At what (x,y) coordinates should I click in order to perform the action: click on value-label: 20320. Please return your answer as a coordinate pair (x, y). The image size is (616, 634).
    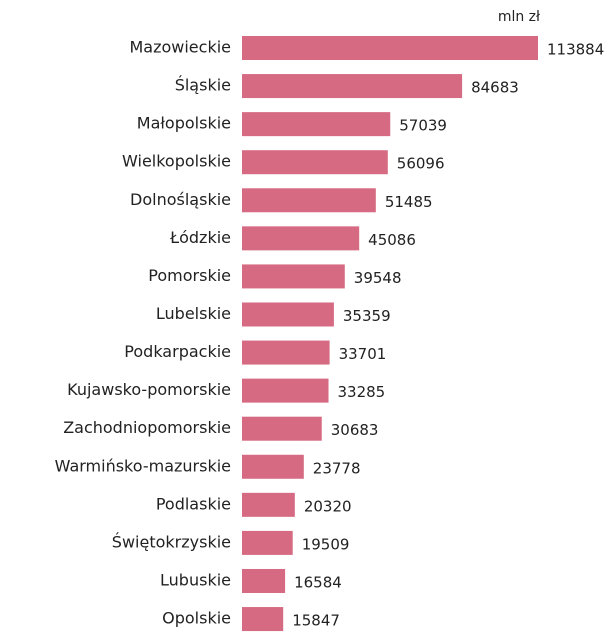
    Looking at the image, I should click on (328, 506).